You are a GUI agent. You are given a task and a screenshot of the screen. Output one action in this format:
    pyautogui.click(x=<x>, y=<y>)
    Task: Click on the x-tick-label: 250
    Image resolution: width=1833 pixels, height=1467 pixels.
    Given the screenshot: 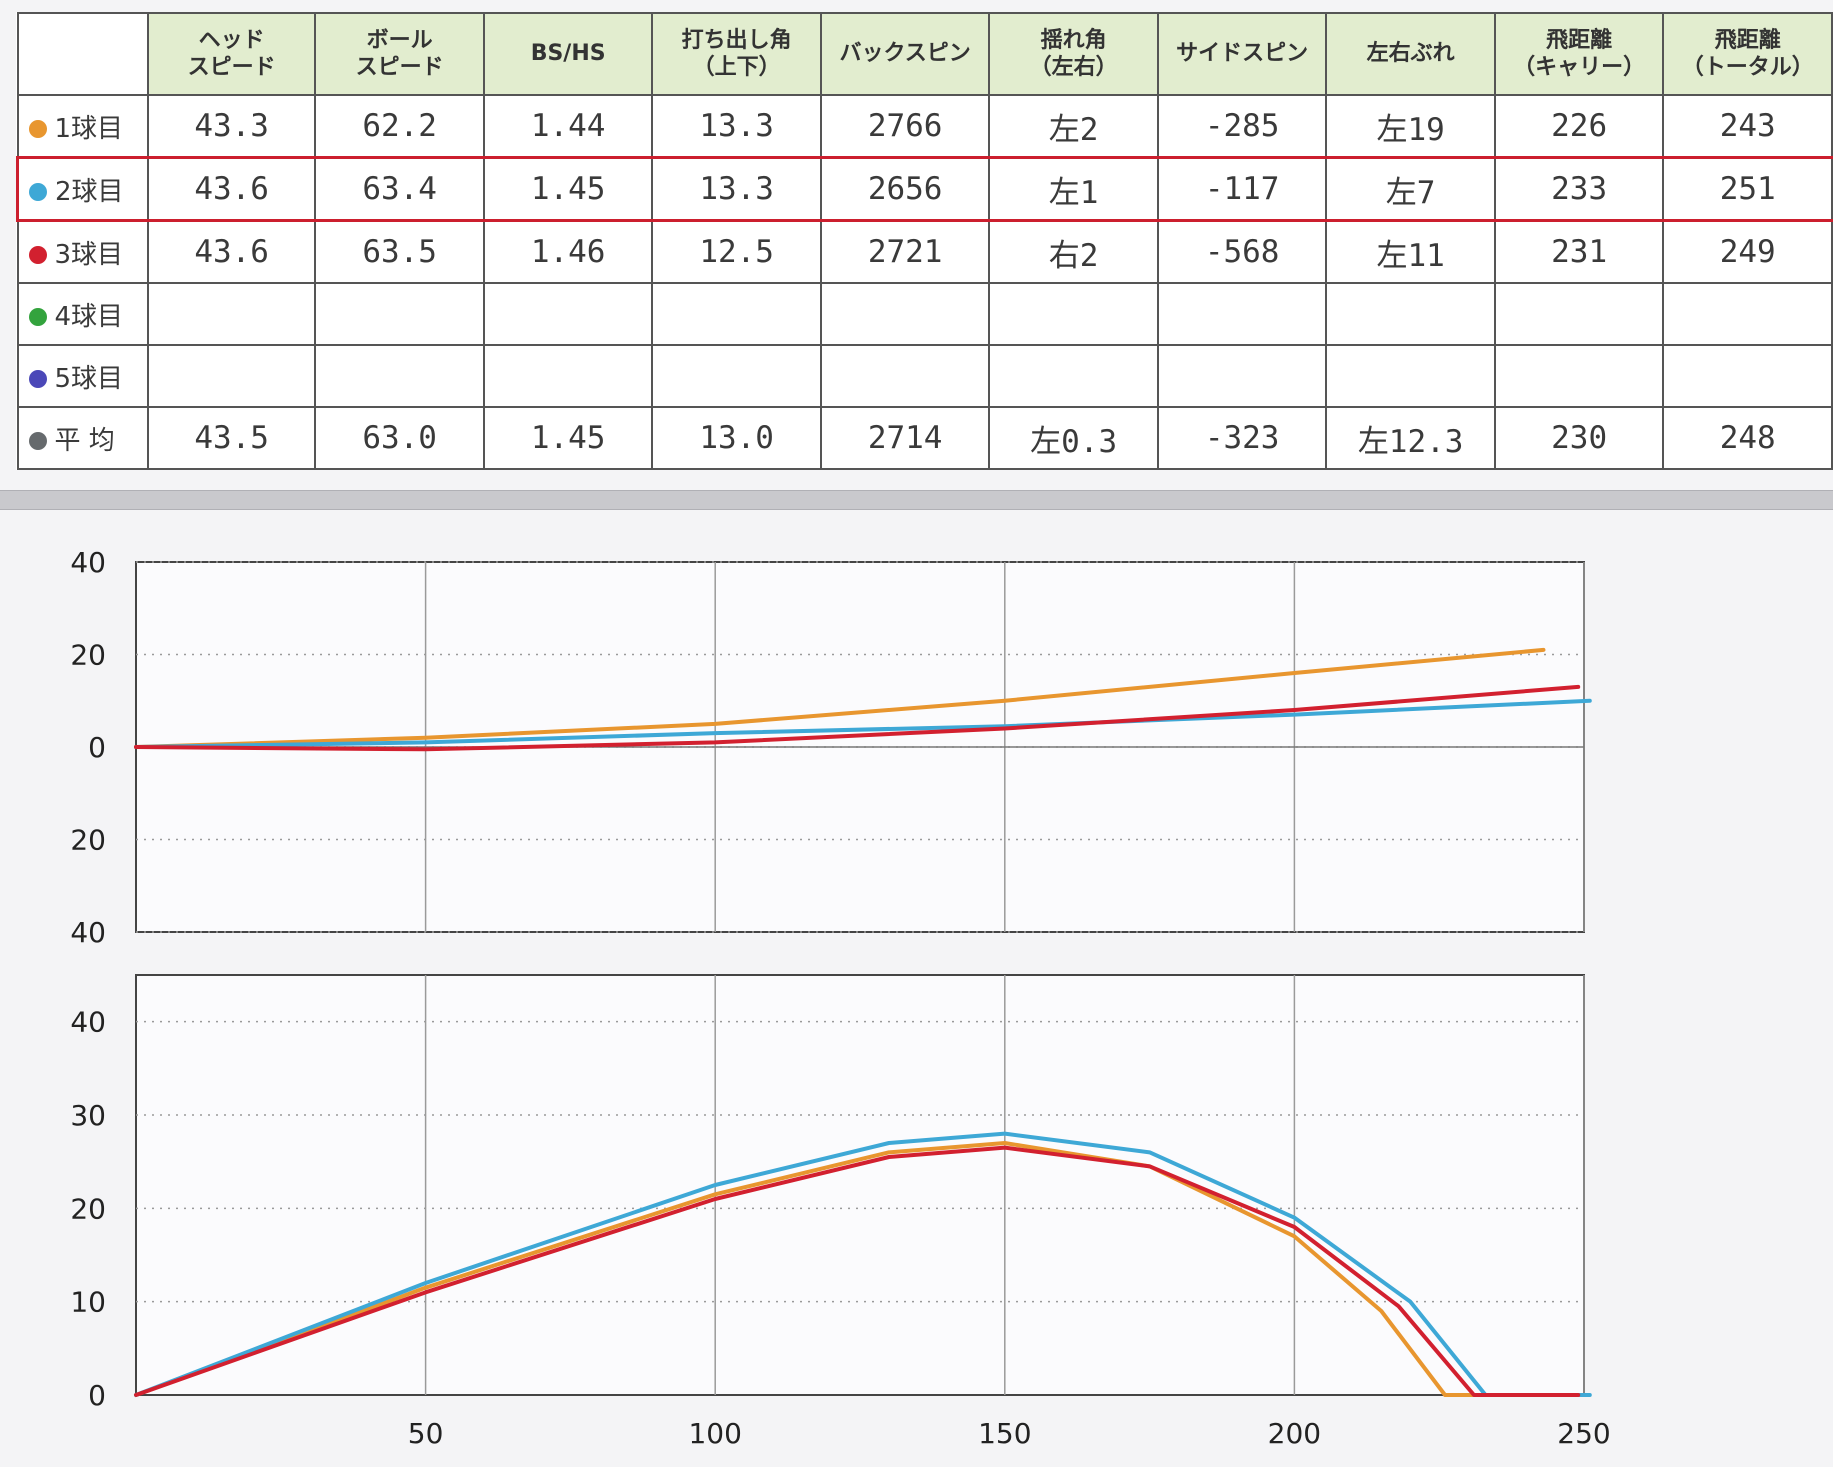 What is the action you would take?
    pyautogui.click(x=1583, y=1433)
    